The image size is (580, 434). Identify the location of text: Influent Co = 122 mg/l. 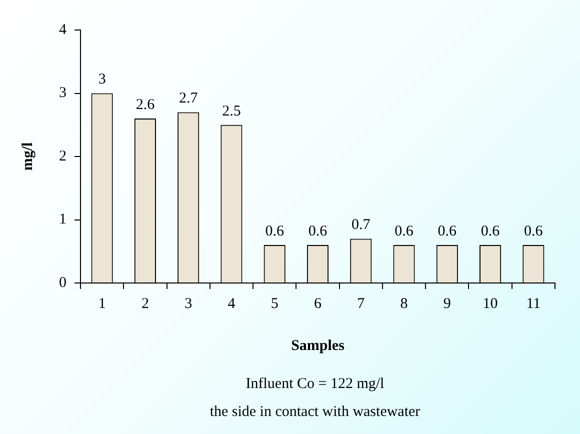
(315, 384).